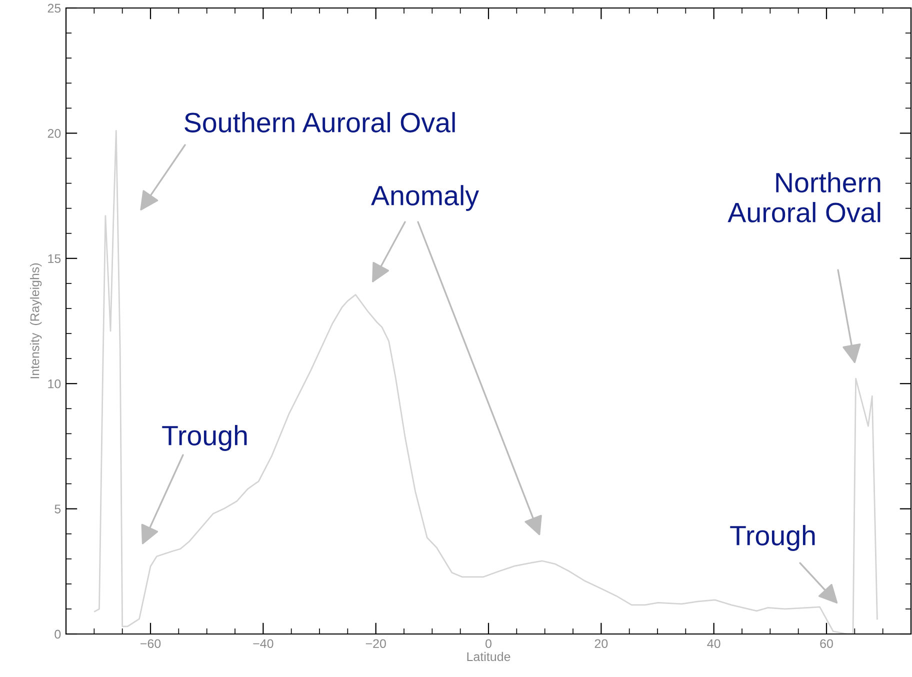  I want to click on x-tick-label: −40, so click(263, 643).